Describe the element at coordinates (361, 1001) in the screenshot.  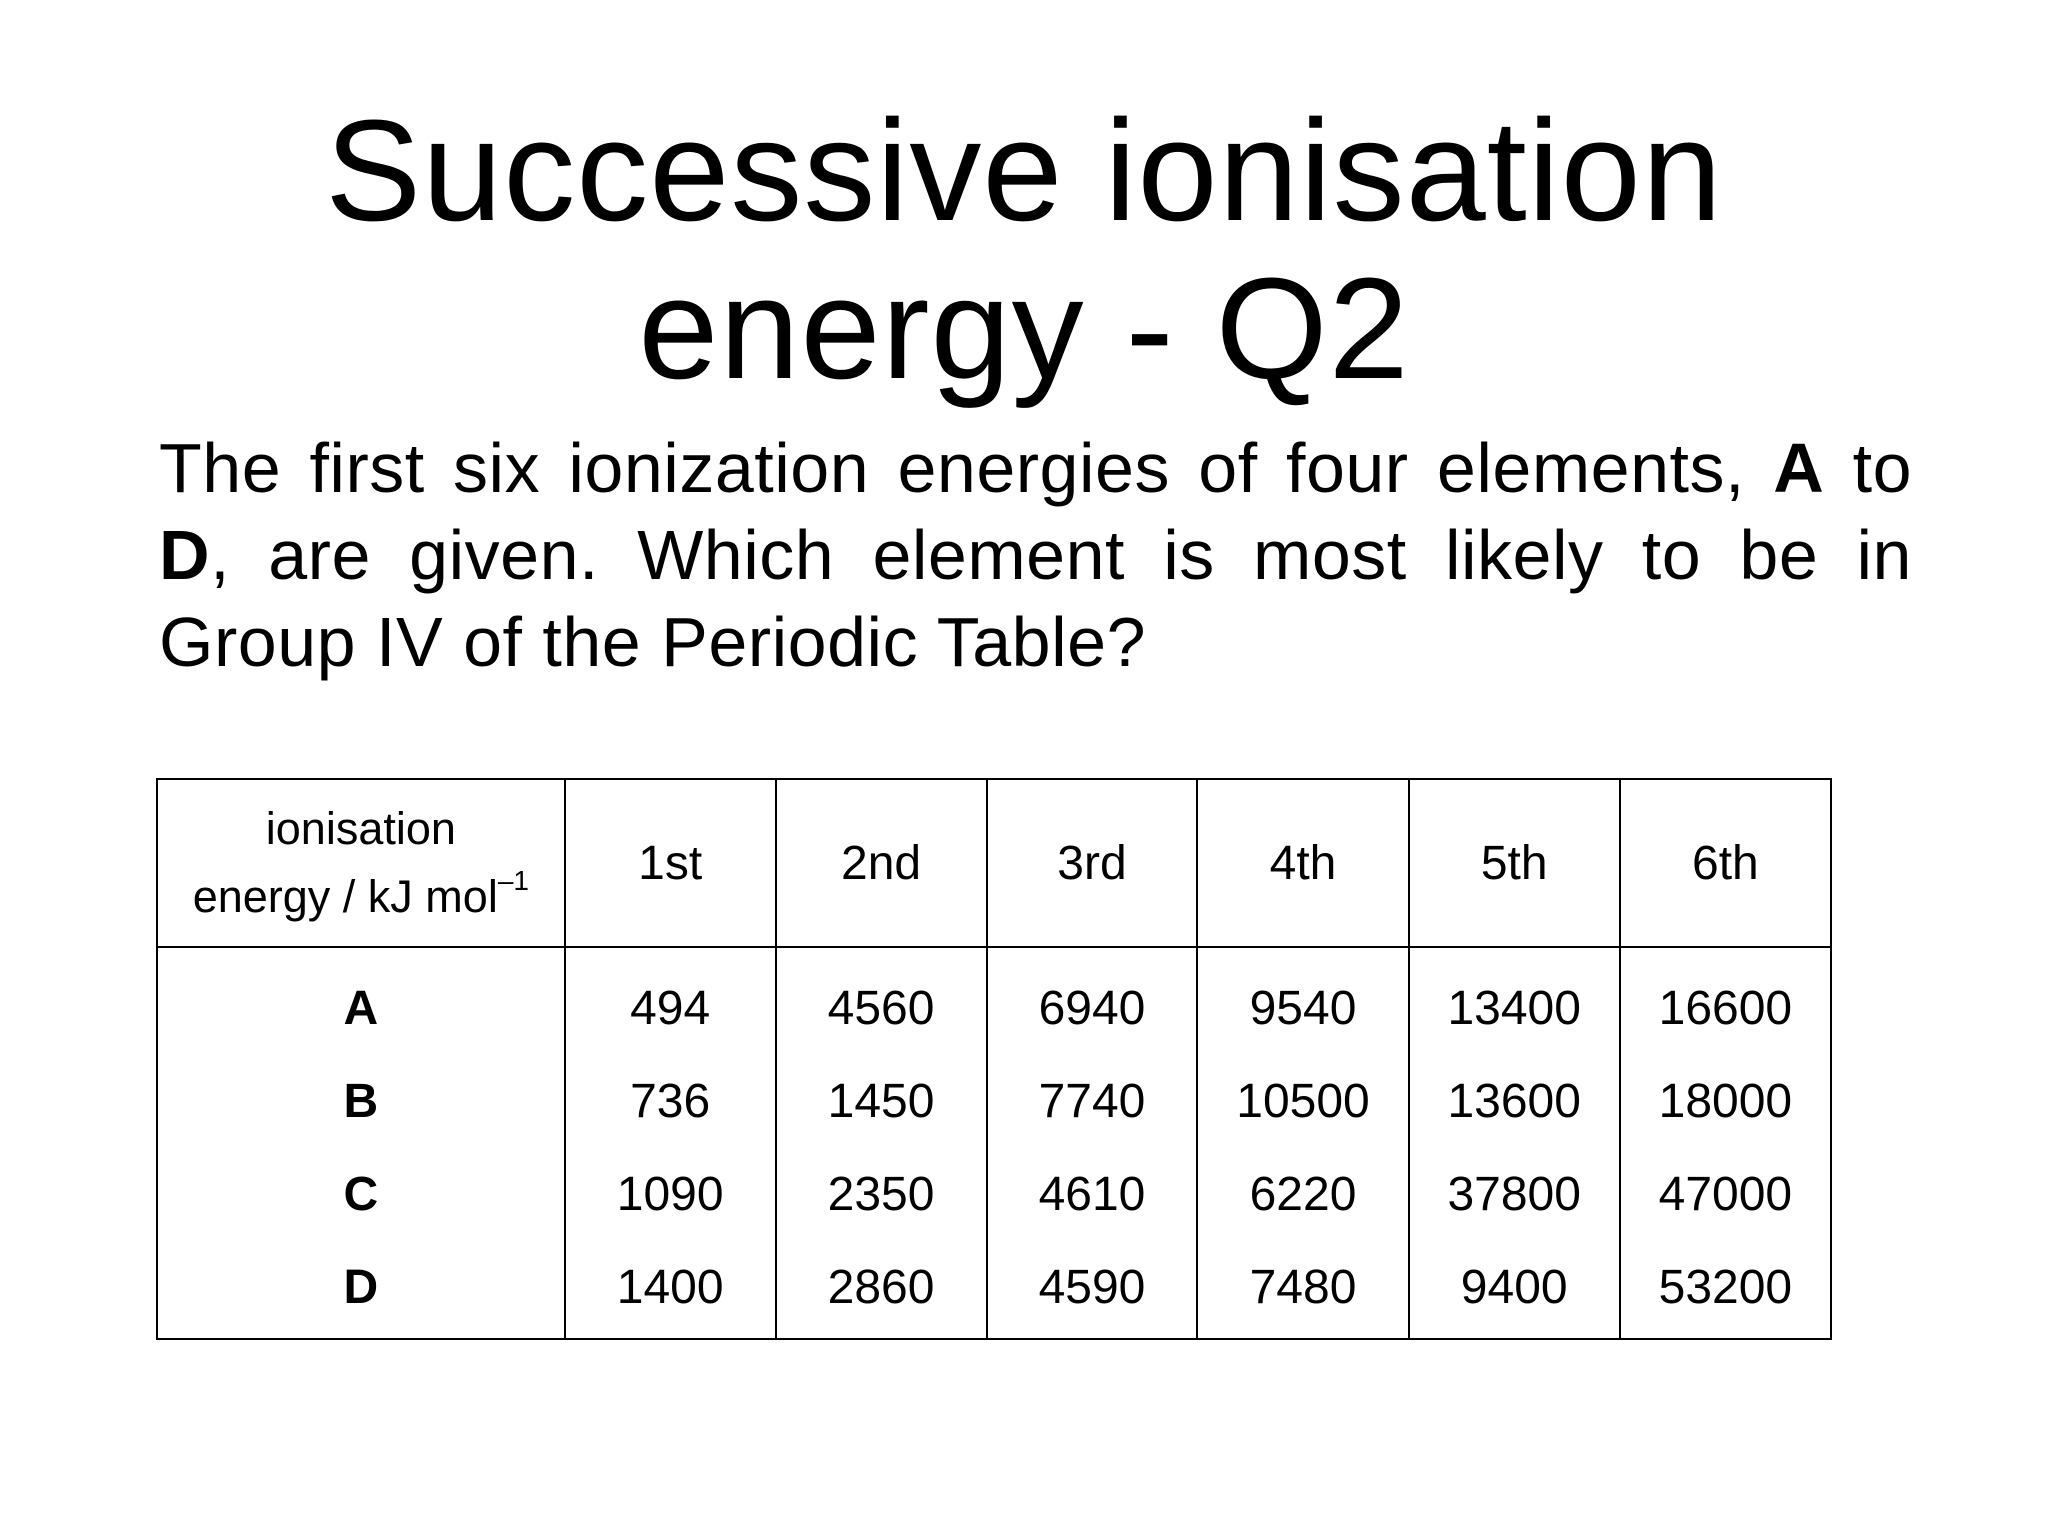
I see `row-label: A` at that location.